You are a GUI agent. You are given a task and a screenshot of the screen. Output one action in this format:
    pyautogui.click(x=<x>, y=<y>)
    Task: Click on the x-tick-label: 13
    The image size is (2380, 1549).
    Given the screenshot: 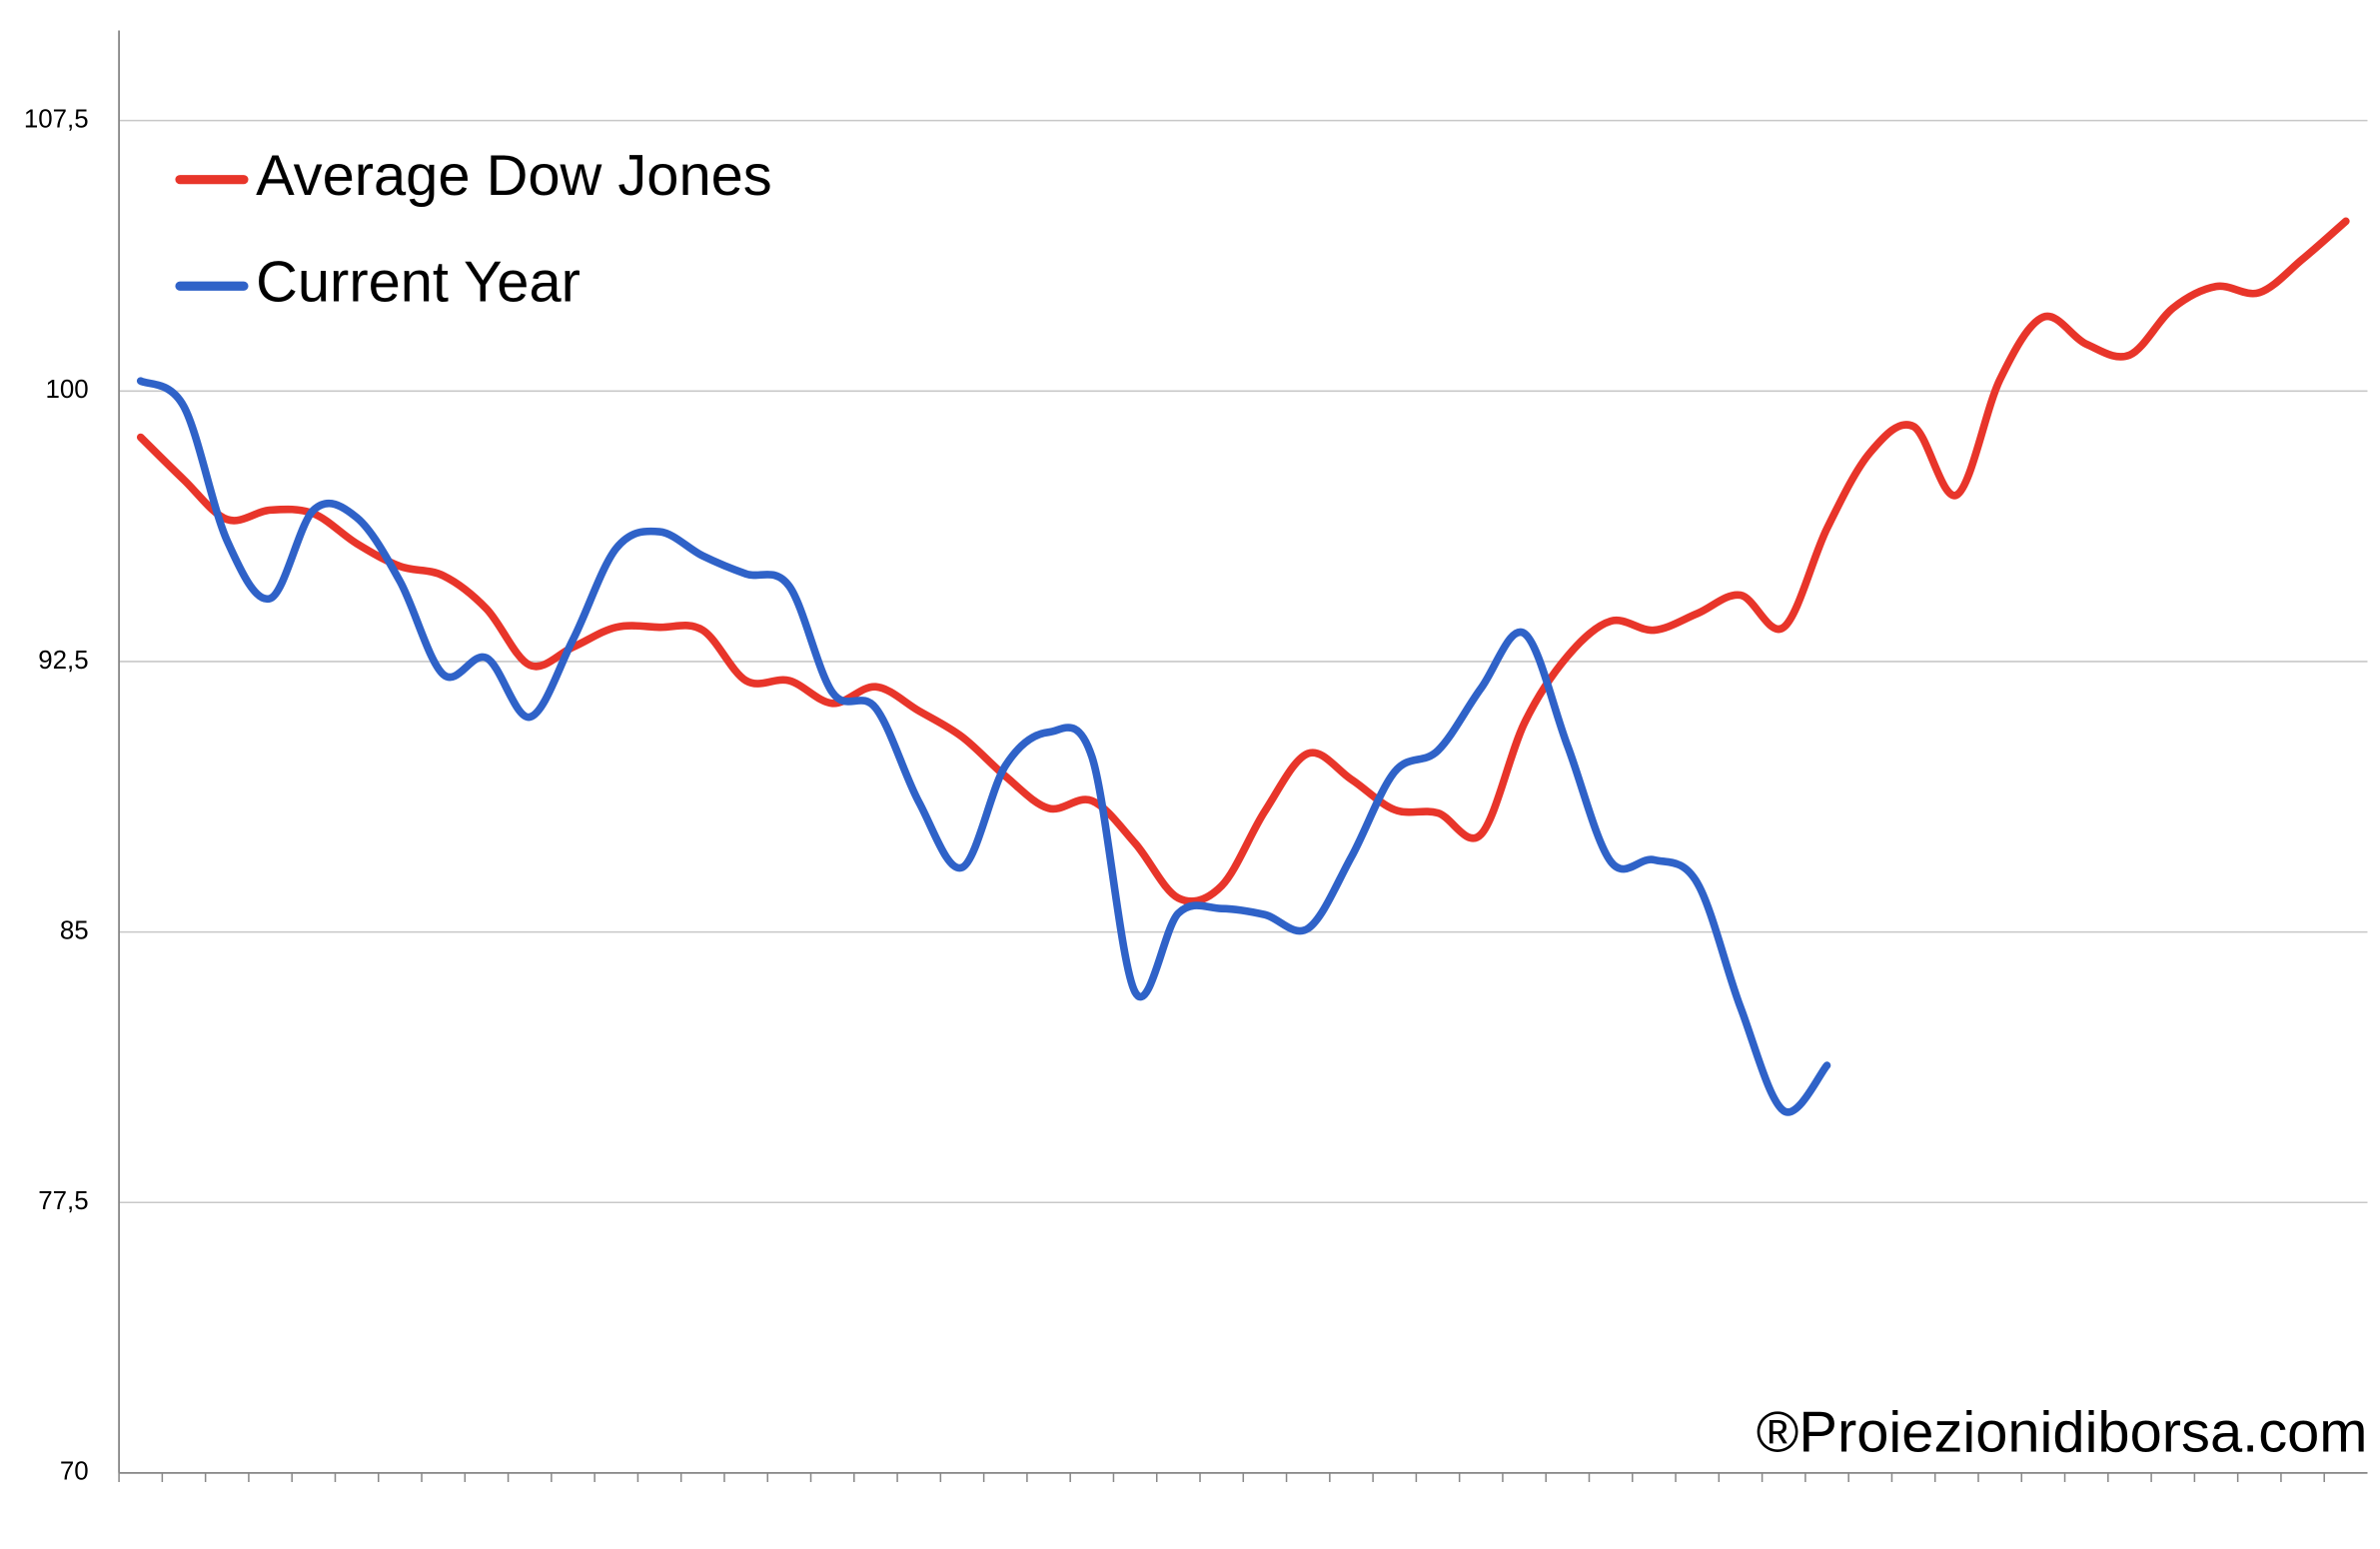 What is the action you would take?
    pyautogui.click(x=659, y=1547)
    